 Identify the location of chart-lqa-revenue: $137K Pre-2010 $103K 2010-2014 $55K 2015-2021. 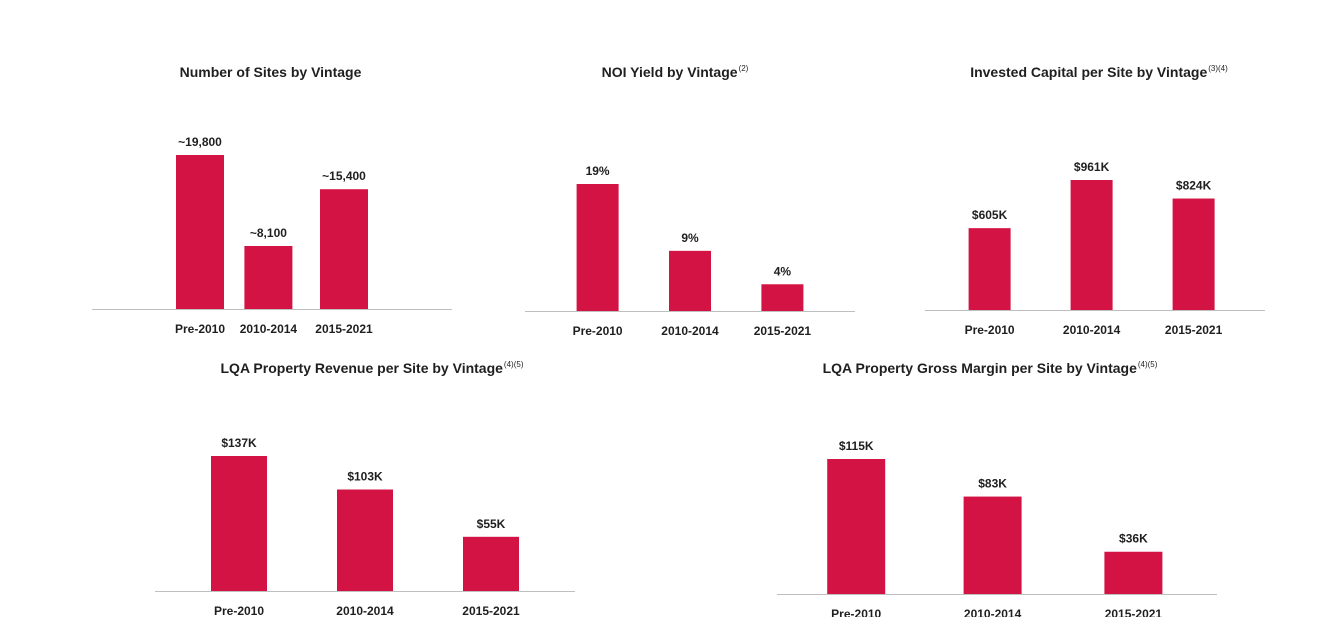
(365, 526).